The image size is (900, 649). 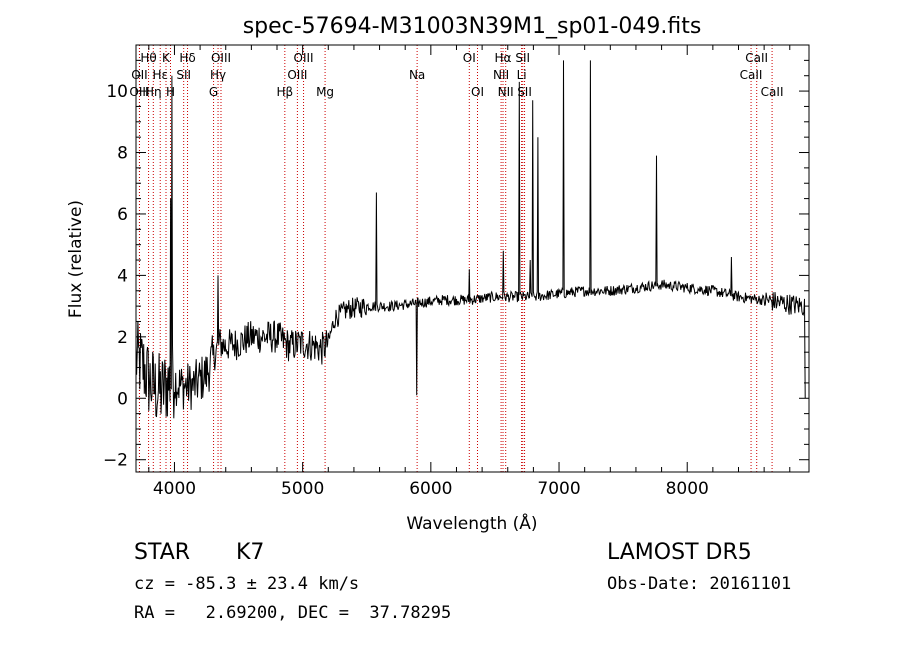 What do you see at coordinates (558, 489) in the screenshot?
I see `x-tick-label: 7000` at bounding box center [558, 489].